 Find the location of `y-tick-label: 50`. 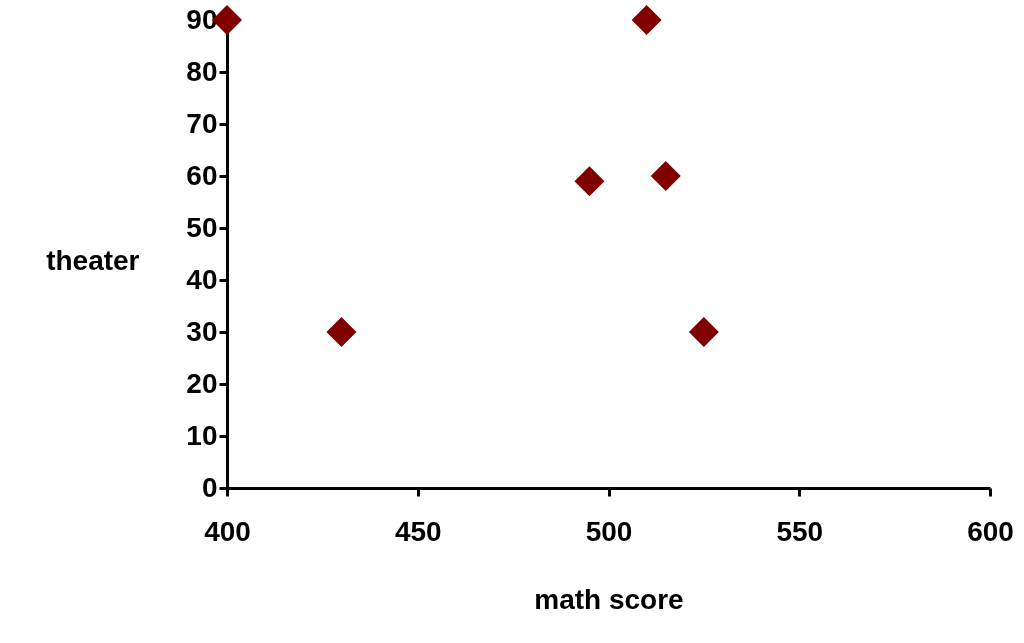

y-tick-label: 50 is located at coordinates (202, 227).